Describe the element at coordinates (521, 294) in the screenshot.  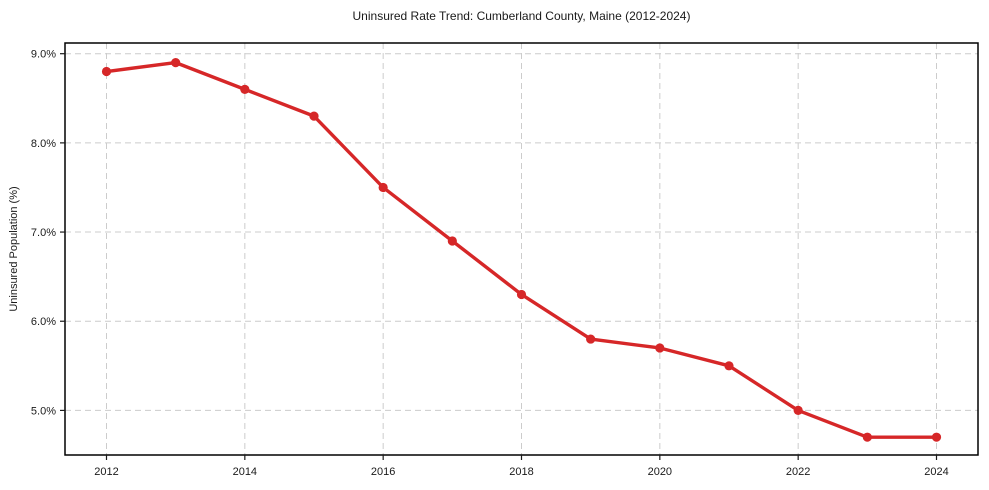
I see `data-point-2018` at that location.